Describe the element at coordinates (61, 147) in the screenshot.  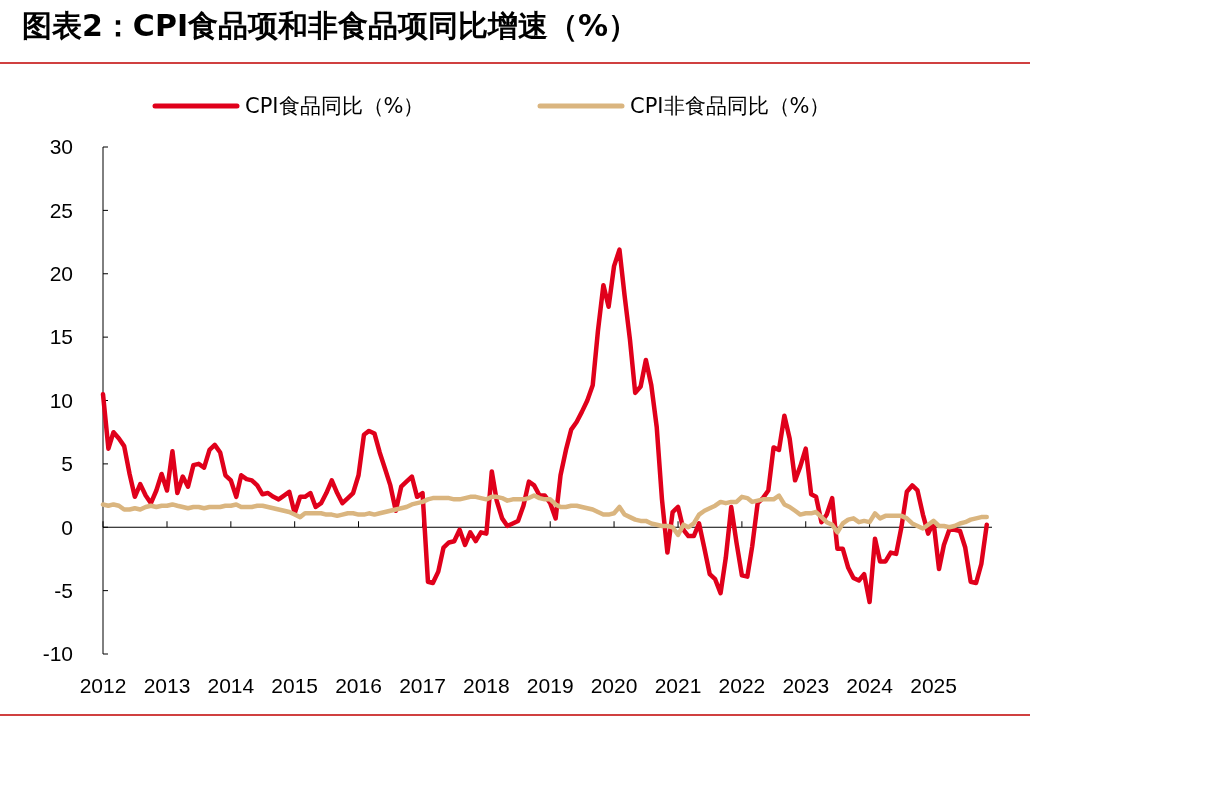
I see `y-tick-label: 30` at that location.